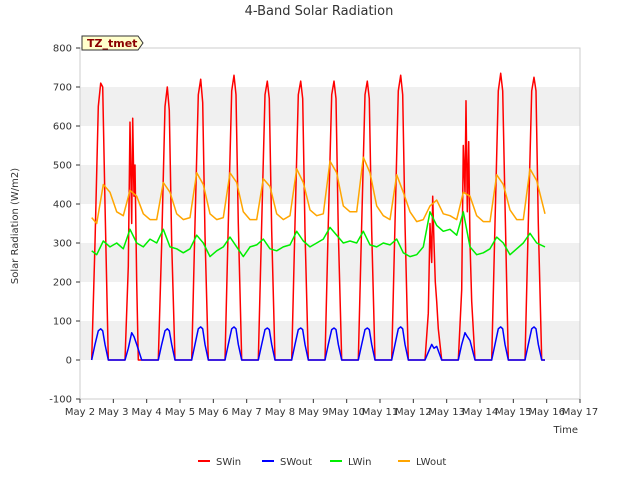 The width and height of the screenshot is (640, 480). What do you see at coordinates (213, 412) in the screenshot?
I see `x-tick-label: May 6` at bounding box center [213, 412].